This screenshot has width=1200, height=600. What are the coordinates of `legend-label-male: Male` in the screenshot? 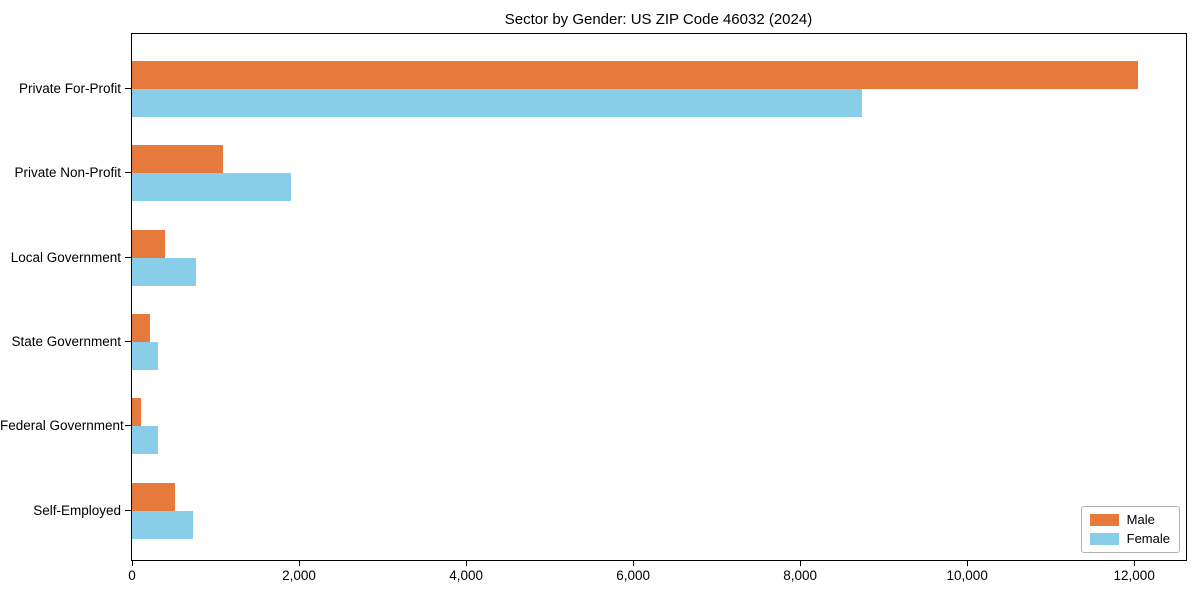 It's located at (1140, 519).